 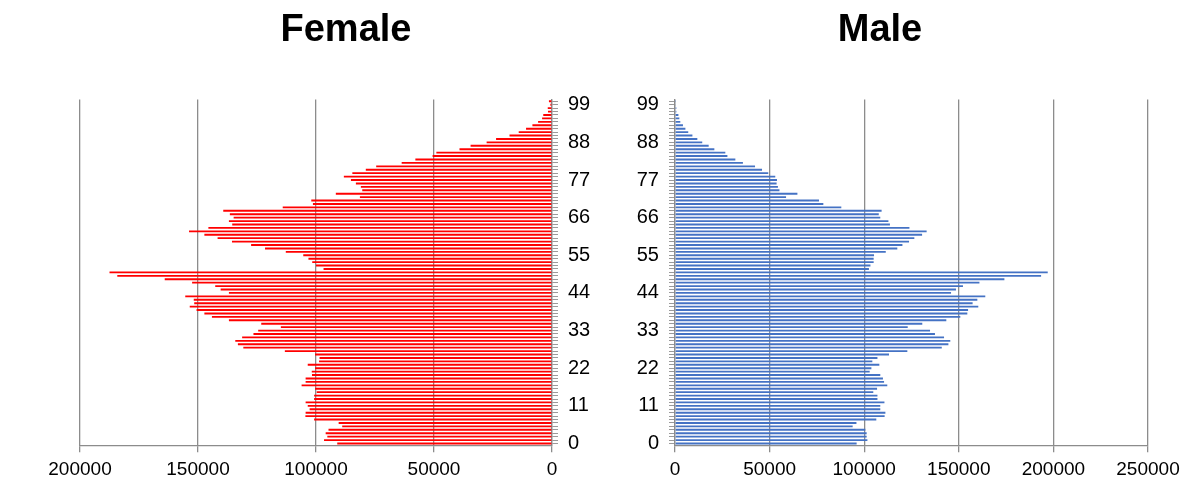 What do you see at coordinates (880, 28) in the screenshot?
I see `chart-title: Male` at bounding box center [880, 28].